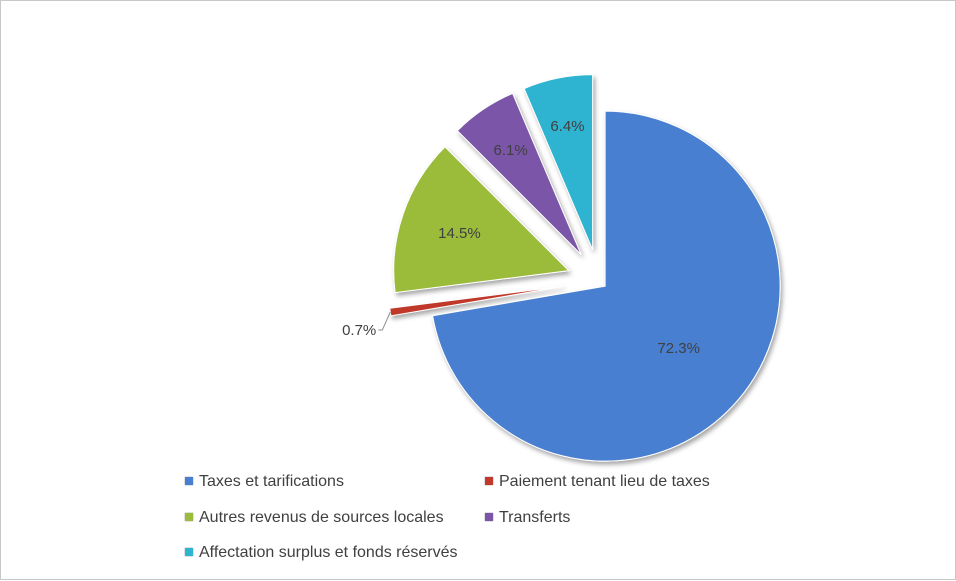 The width and height of the screenshot is (956, 581). I want to click on data-label-4: 6.4%, so click(567, 126).